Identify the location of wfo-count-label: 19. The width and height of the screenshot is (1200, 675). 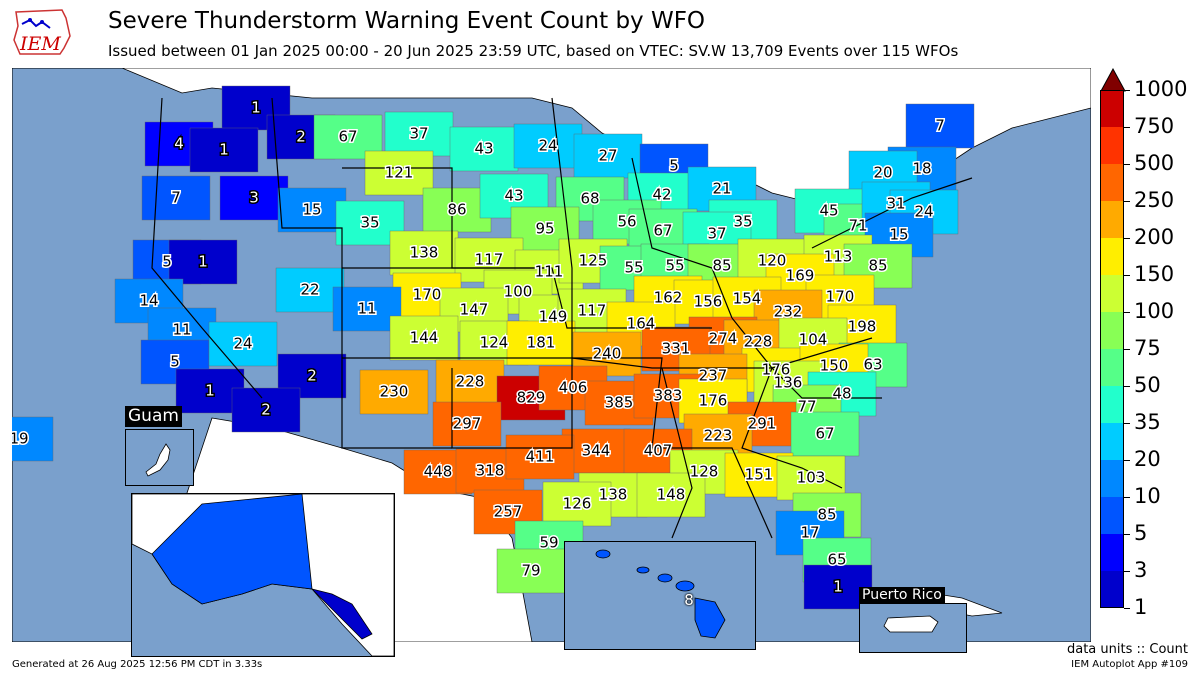
(20, 439).